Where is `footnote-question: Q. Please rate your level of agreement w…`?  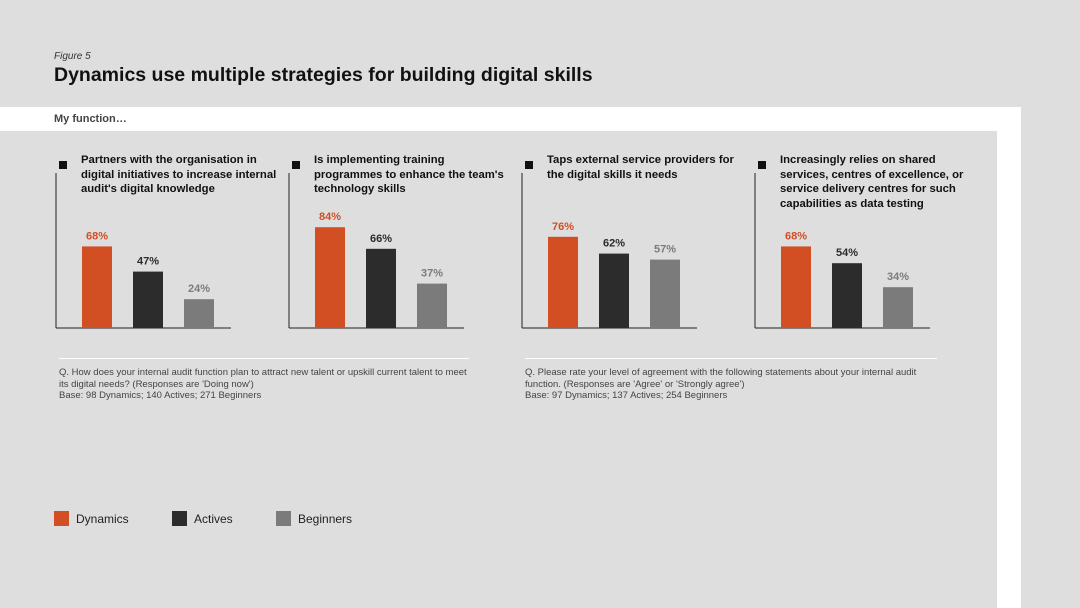
footnote-question: Q. Please rate your level of agreement w… is located at coordinates (721, 378).